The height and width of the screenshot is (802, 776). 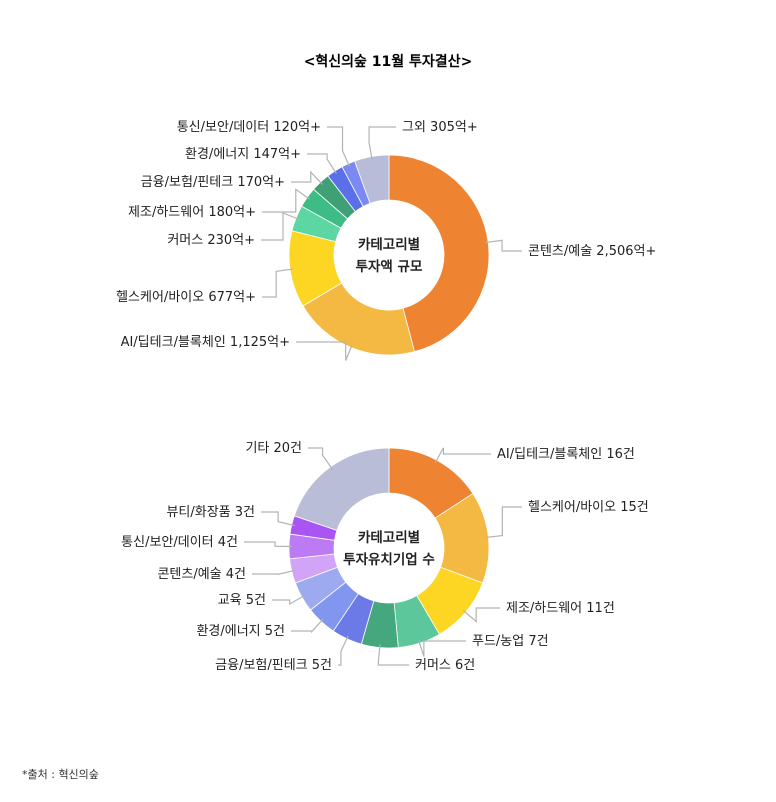 What do you see at coordinates (249, 127) in the screenshot?
I see `slice-label: 통신/보안/데이터 120억+` at bounding box center [249, 127].